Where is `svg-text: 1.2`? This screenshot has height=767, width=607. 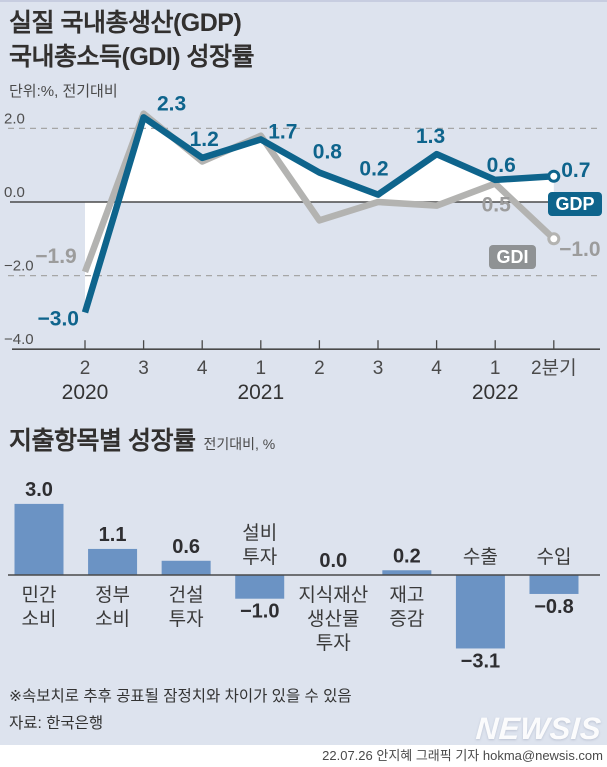 svg-text: 1.2 is located at coordinates (204, 139).